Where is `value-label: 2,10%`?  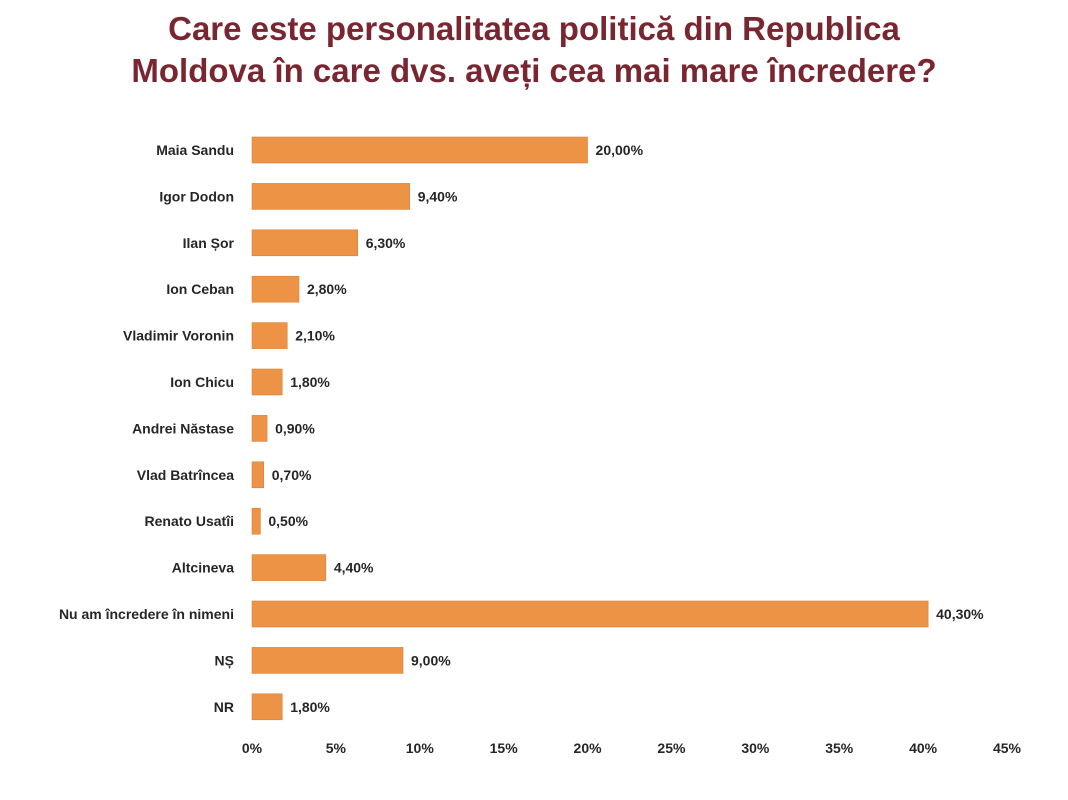
value-label: 2,10% is located at coordinates (315, 336).